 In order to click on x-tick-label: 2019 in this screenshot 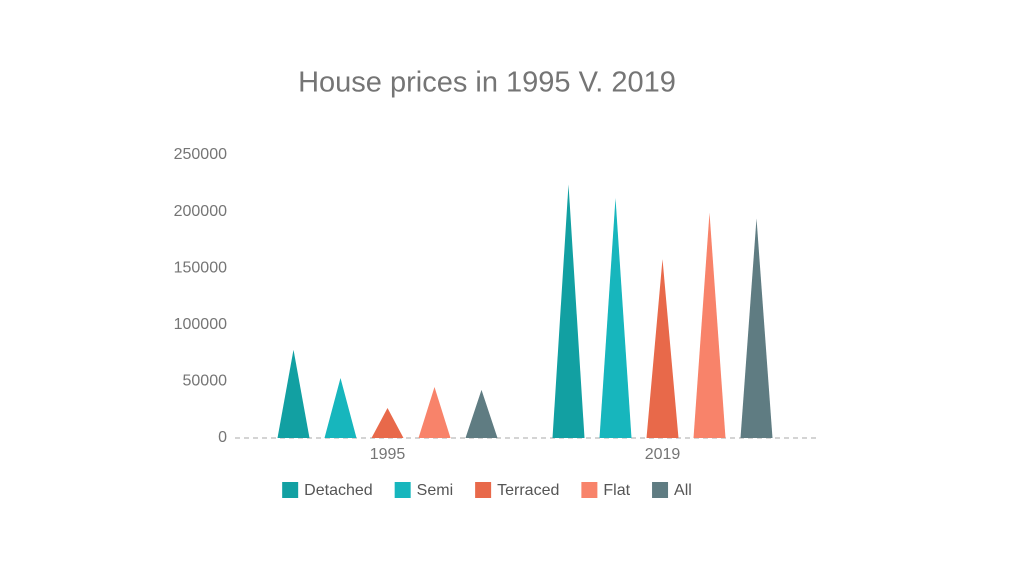, I will do `click(663, 454)`.